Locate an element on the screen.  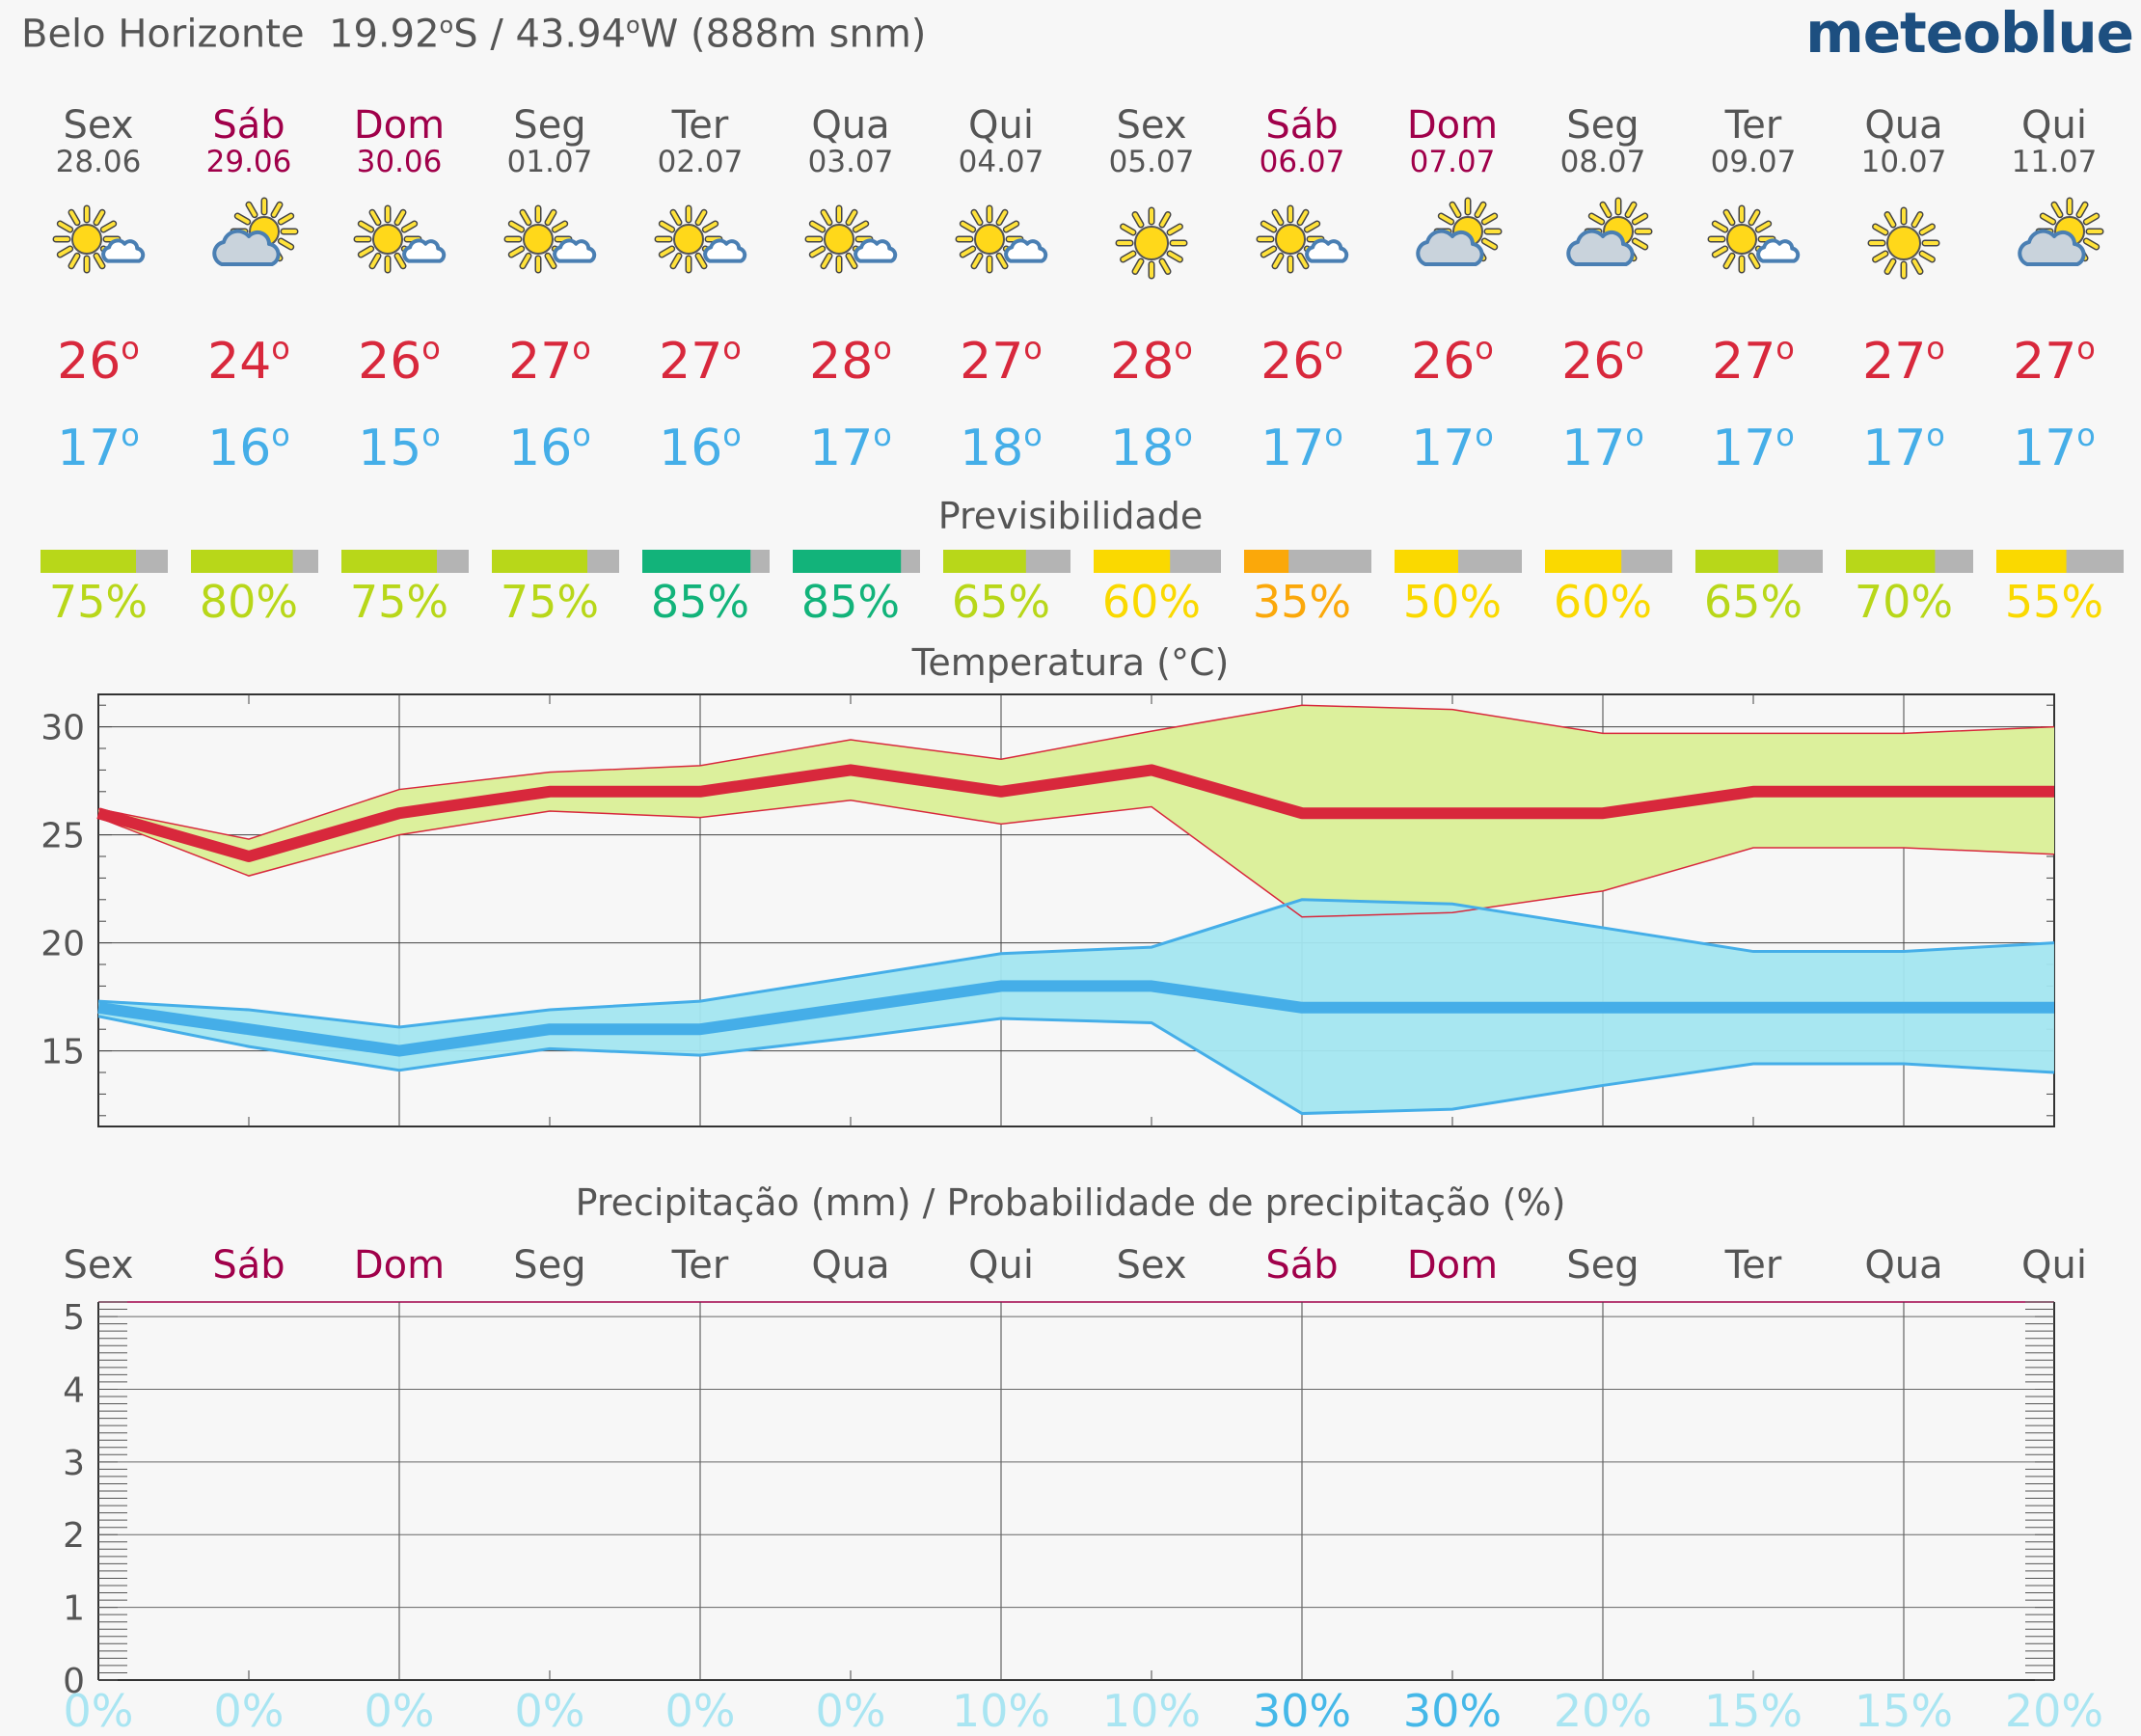
cloud-sun-icon is located at coordinates (2061, 231).